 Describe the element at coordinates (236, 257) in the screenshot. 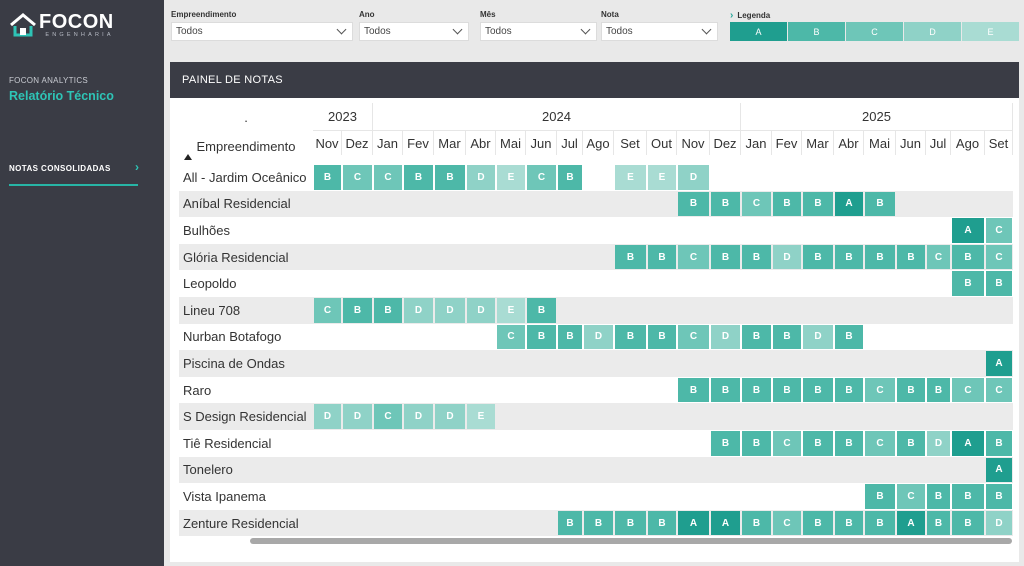

I see `row-label: Glória Residencial` at that location.